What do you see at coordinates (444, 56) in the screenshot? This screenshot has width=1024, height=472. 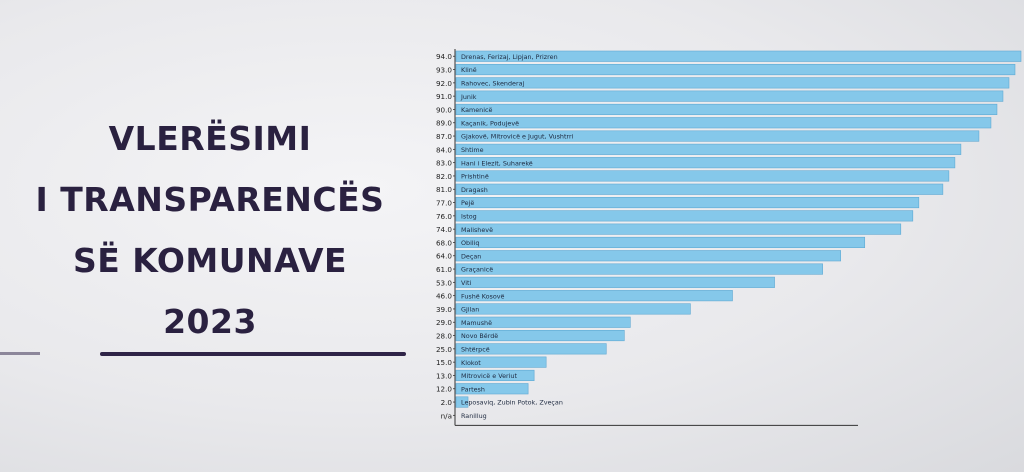 I see `value-tick-label: 94.0` at bounding box center [444, 56].